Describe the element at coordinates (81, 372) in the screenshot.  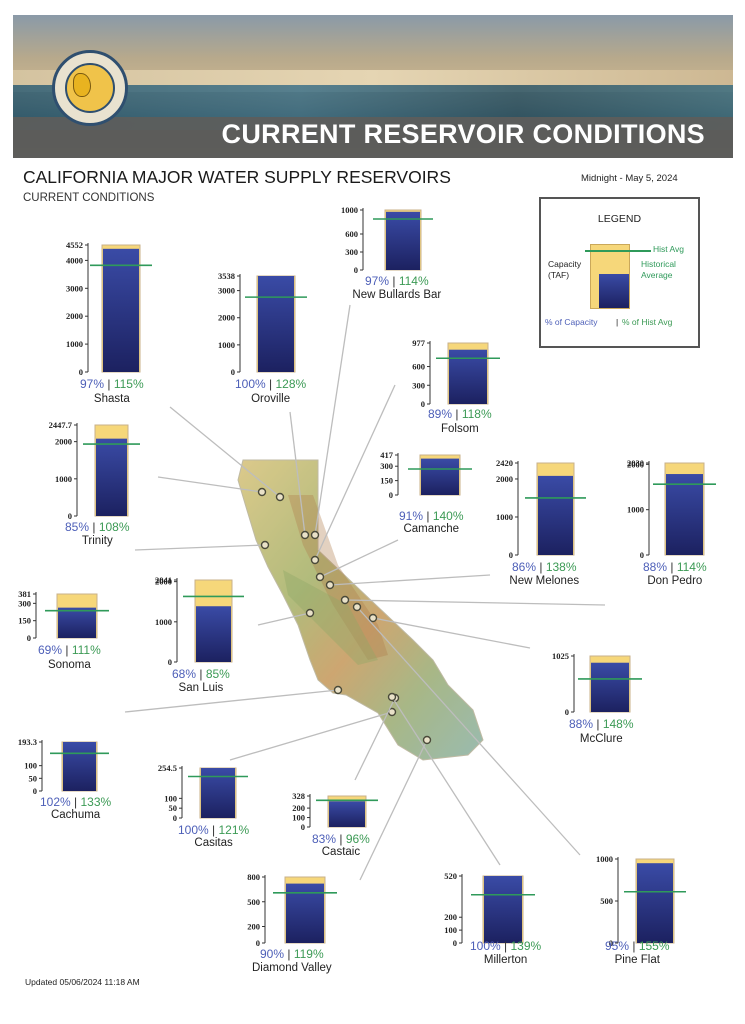
I see `shasta-tick-label: 0` at that location.